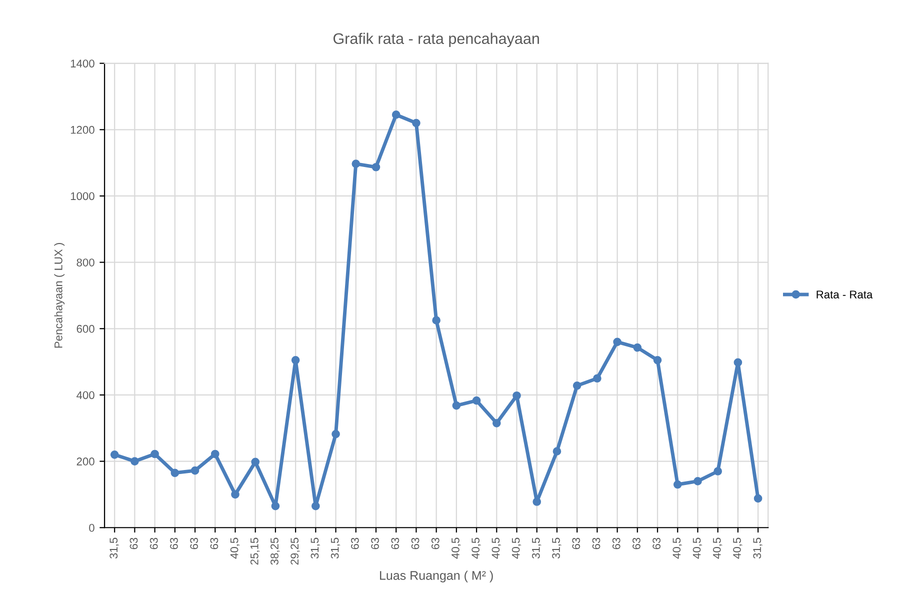 The image size is (909, 603). What do you see at coordinates (436, 576) in the screenshot?
I see `x-axis-title: Luas Ruangan ( M² )` at bounding box center [436, 576].